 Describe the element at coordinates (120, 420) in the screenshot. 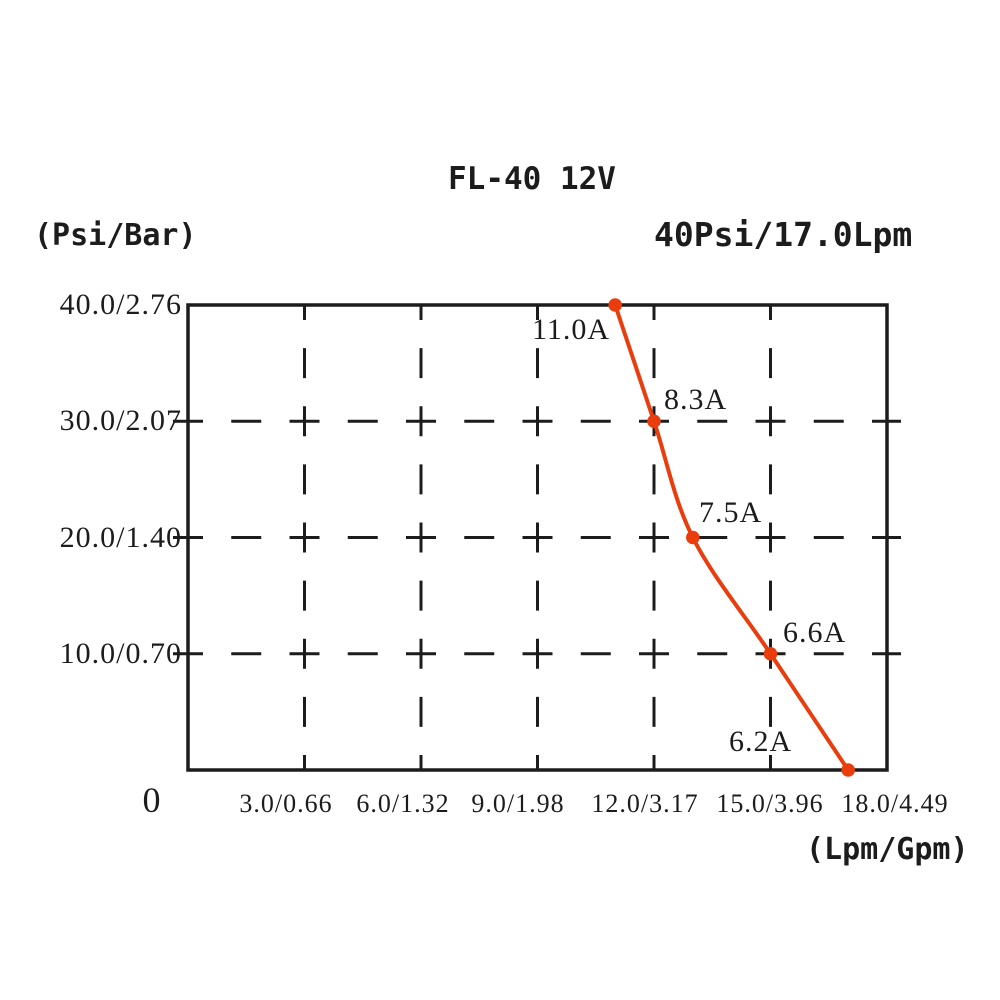

I see `y-tick-label-30: 30.0/2.07` at that location.